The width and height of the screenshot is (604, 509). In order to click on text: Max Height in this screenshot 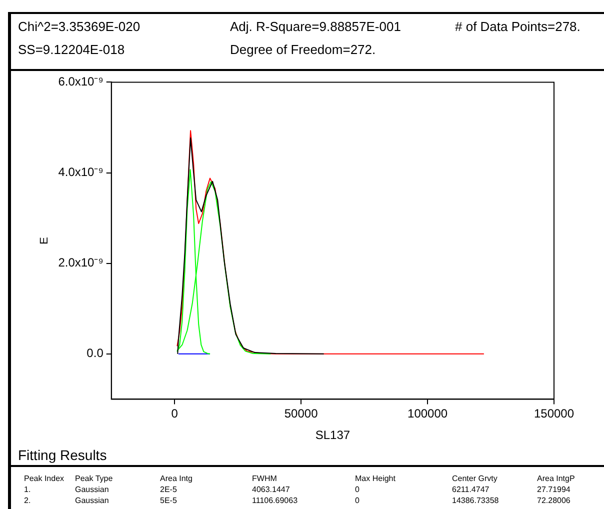, I will do `click(375, 478)`.